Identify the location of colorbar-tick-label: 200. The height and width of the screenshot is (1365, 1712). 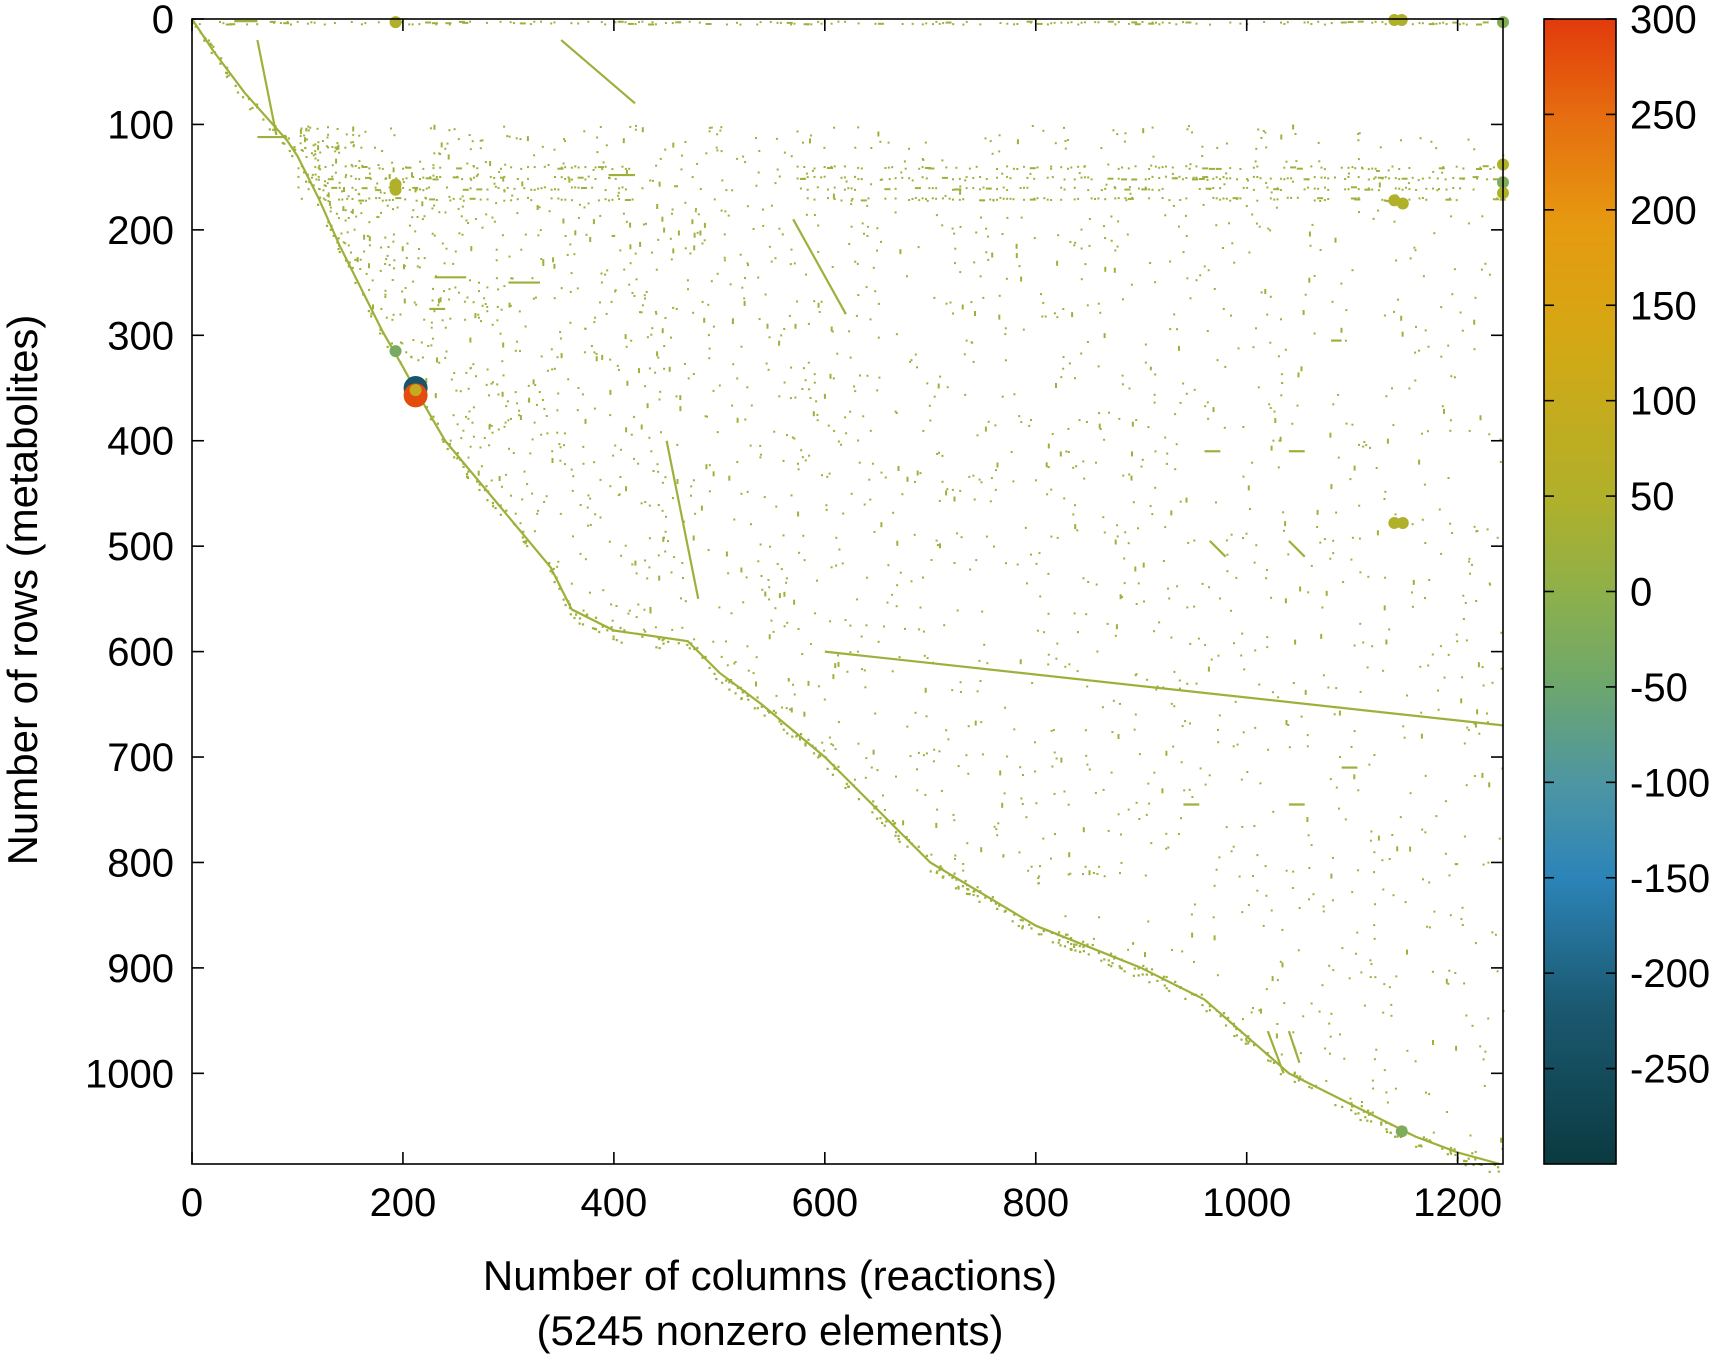
(1663, 211).